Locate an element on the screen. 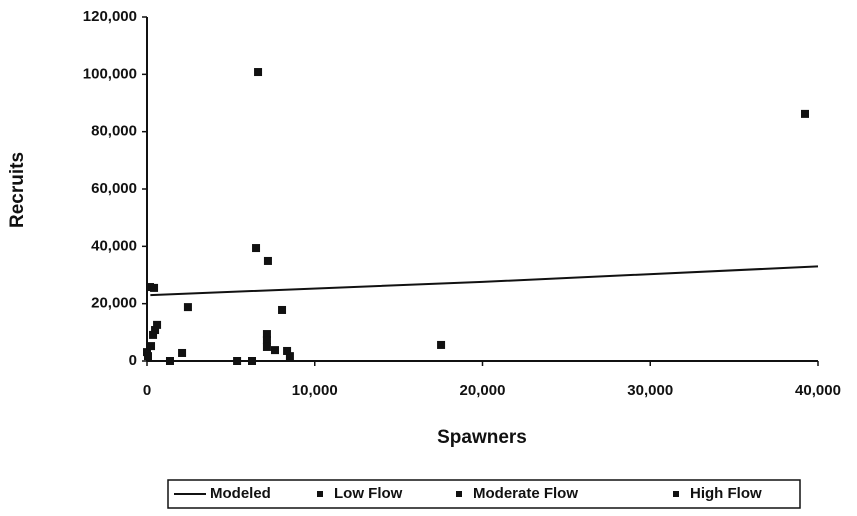 The width and height of the screenshot is (857, 516). y-tick-label: 20,000 is located at coordinates (114, 303).